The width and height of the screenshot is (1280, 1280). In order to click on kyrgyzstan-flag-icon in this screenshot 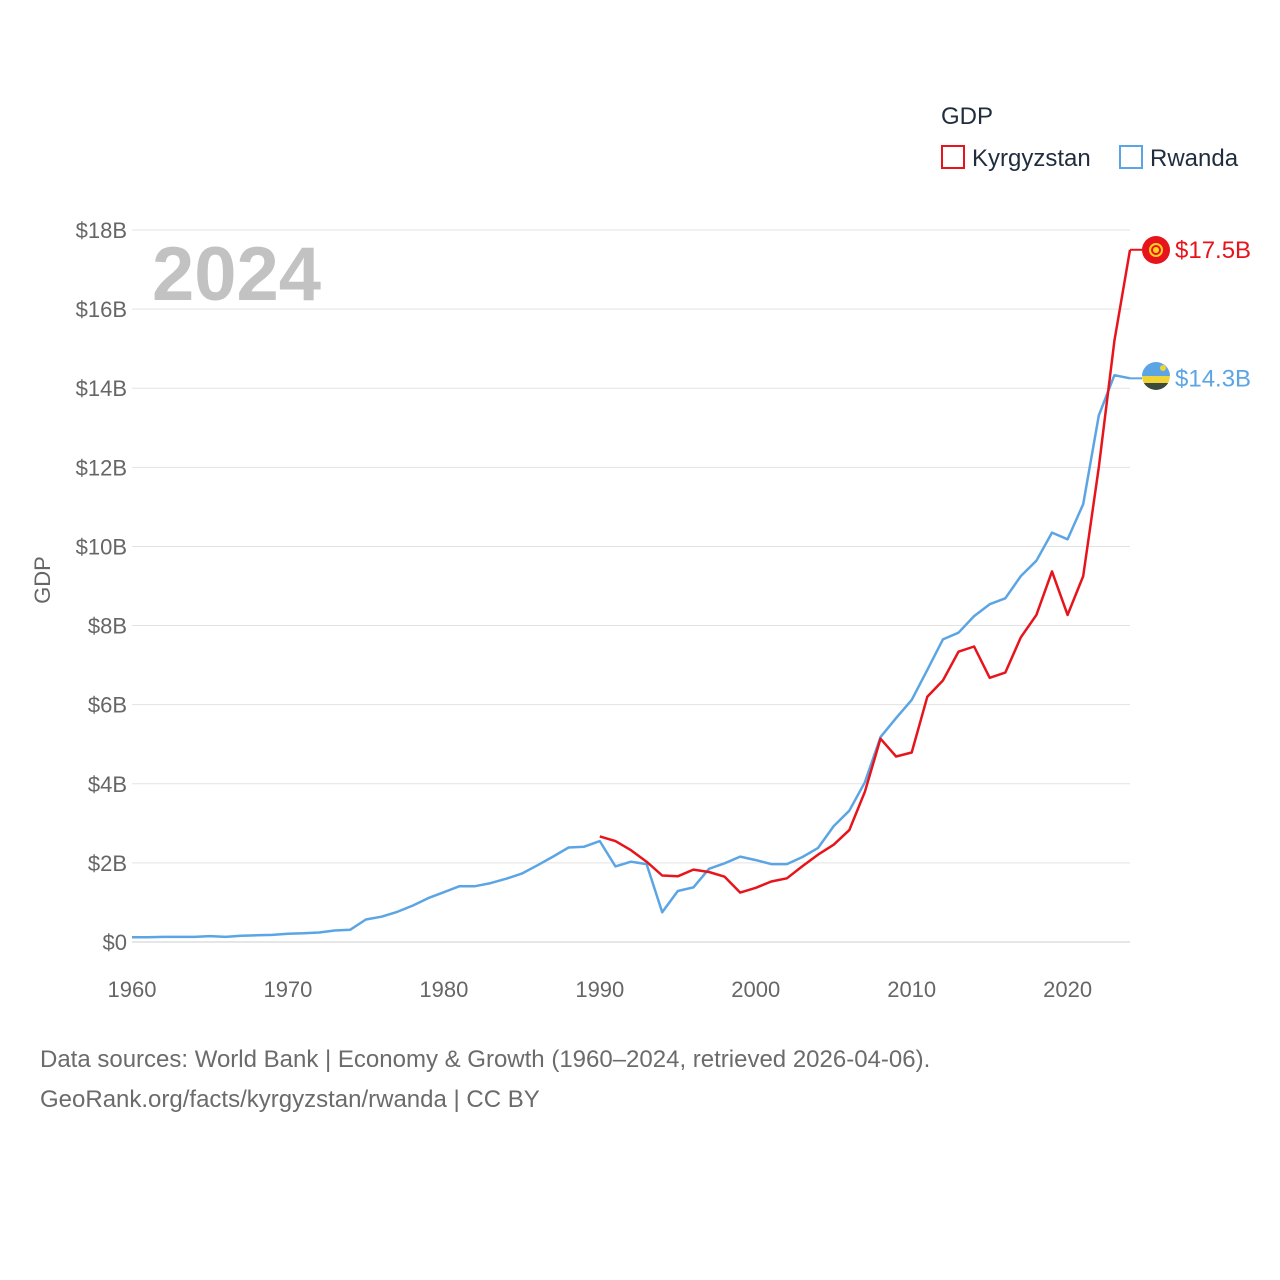, I will do `click(1156, 250)`.